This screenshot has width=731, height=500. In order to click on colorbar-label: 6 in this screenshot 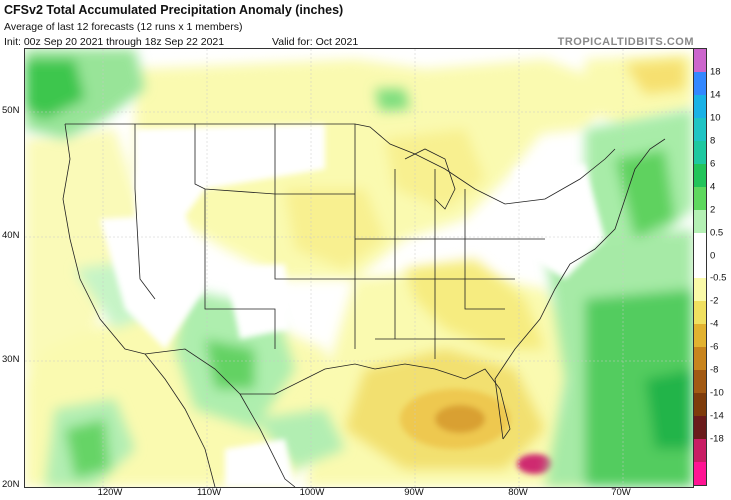, I will do `click(713, 164)`.